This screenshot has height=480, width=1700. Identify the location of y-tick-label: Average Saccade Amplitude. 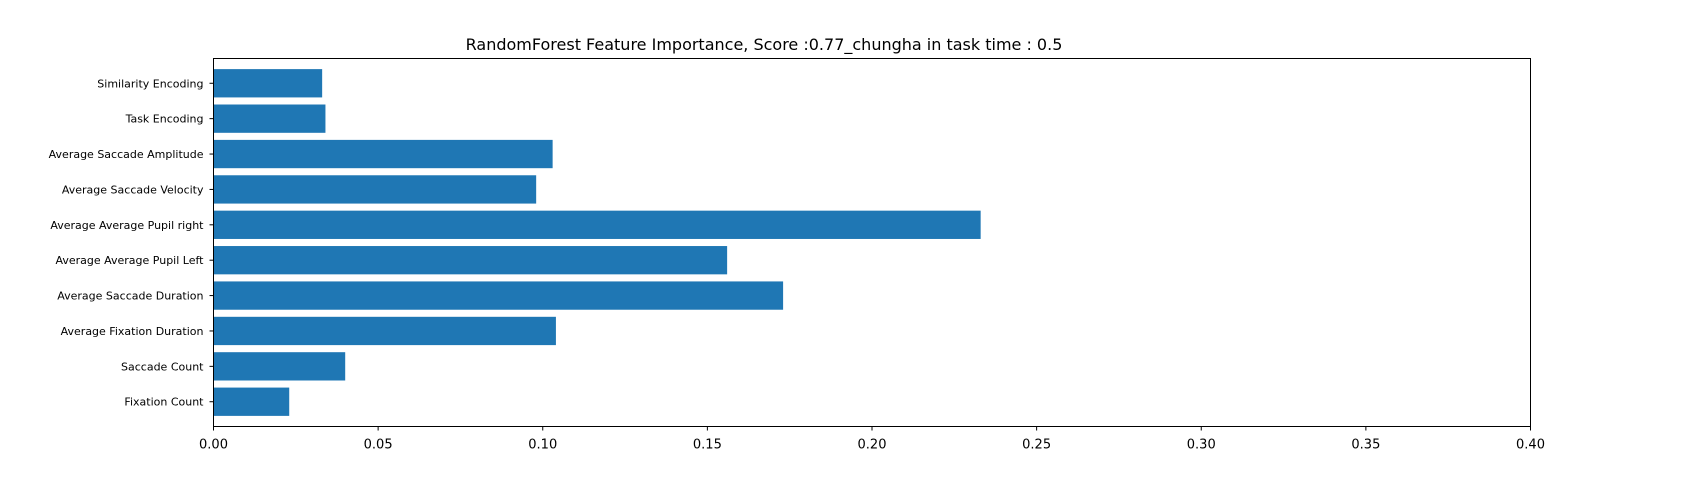
(126, 154).